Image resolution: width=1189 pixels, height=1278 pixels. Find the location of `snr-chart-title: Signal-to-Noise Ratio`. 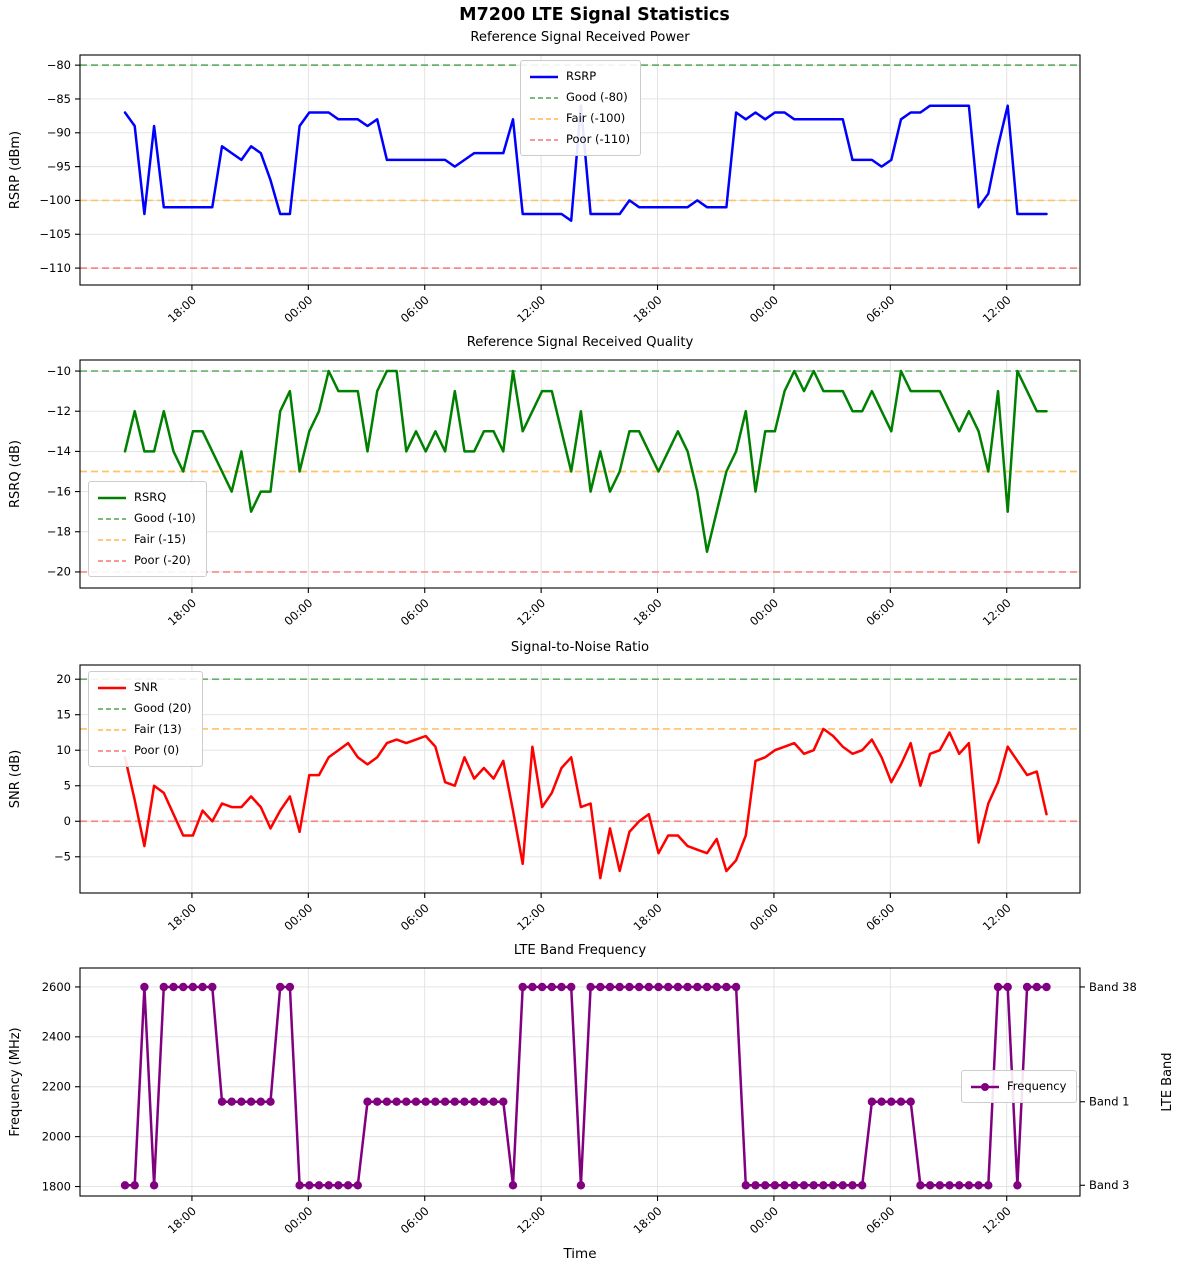

snr-chart-title: Signal-to-Noise Ratio is located at coordinates (580, 647).